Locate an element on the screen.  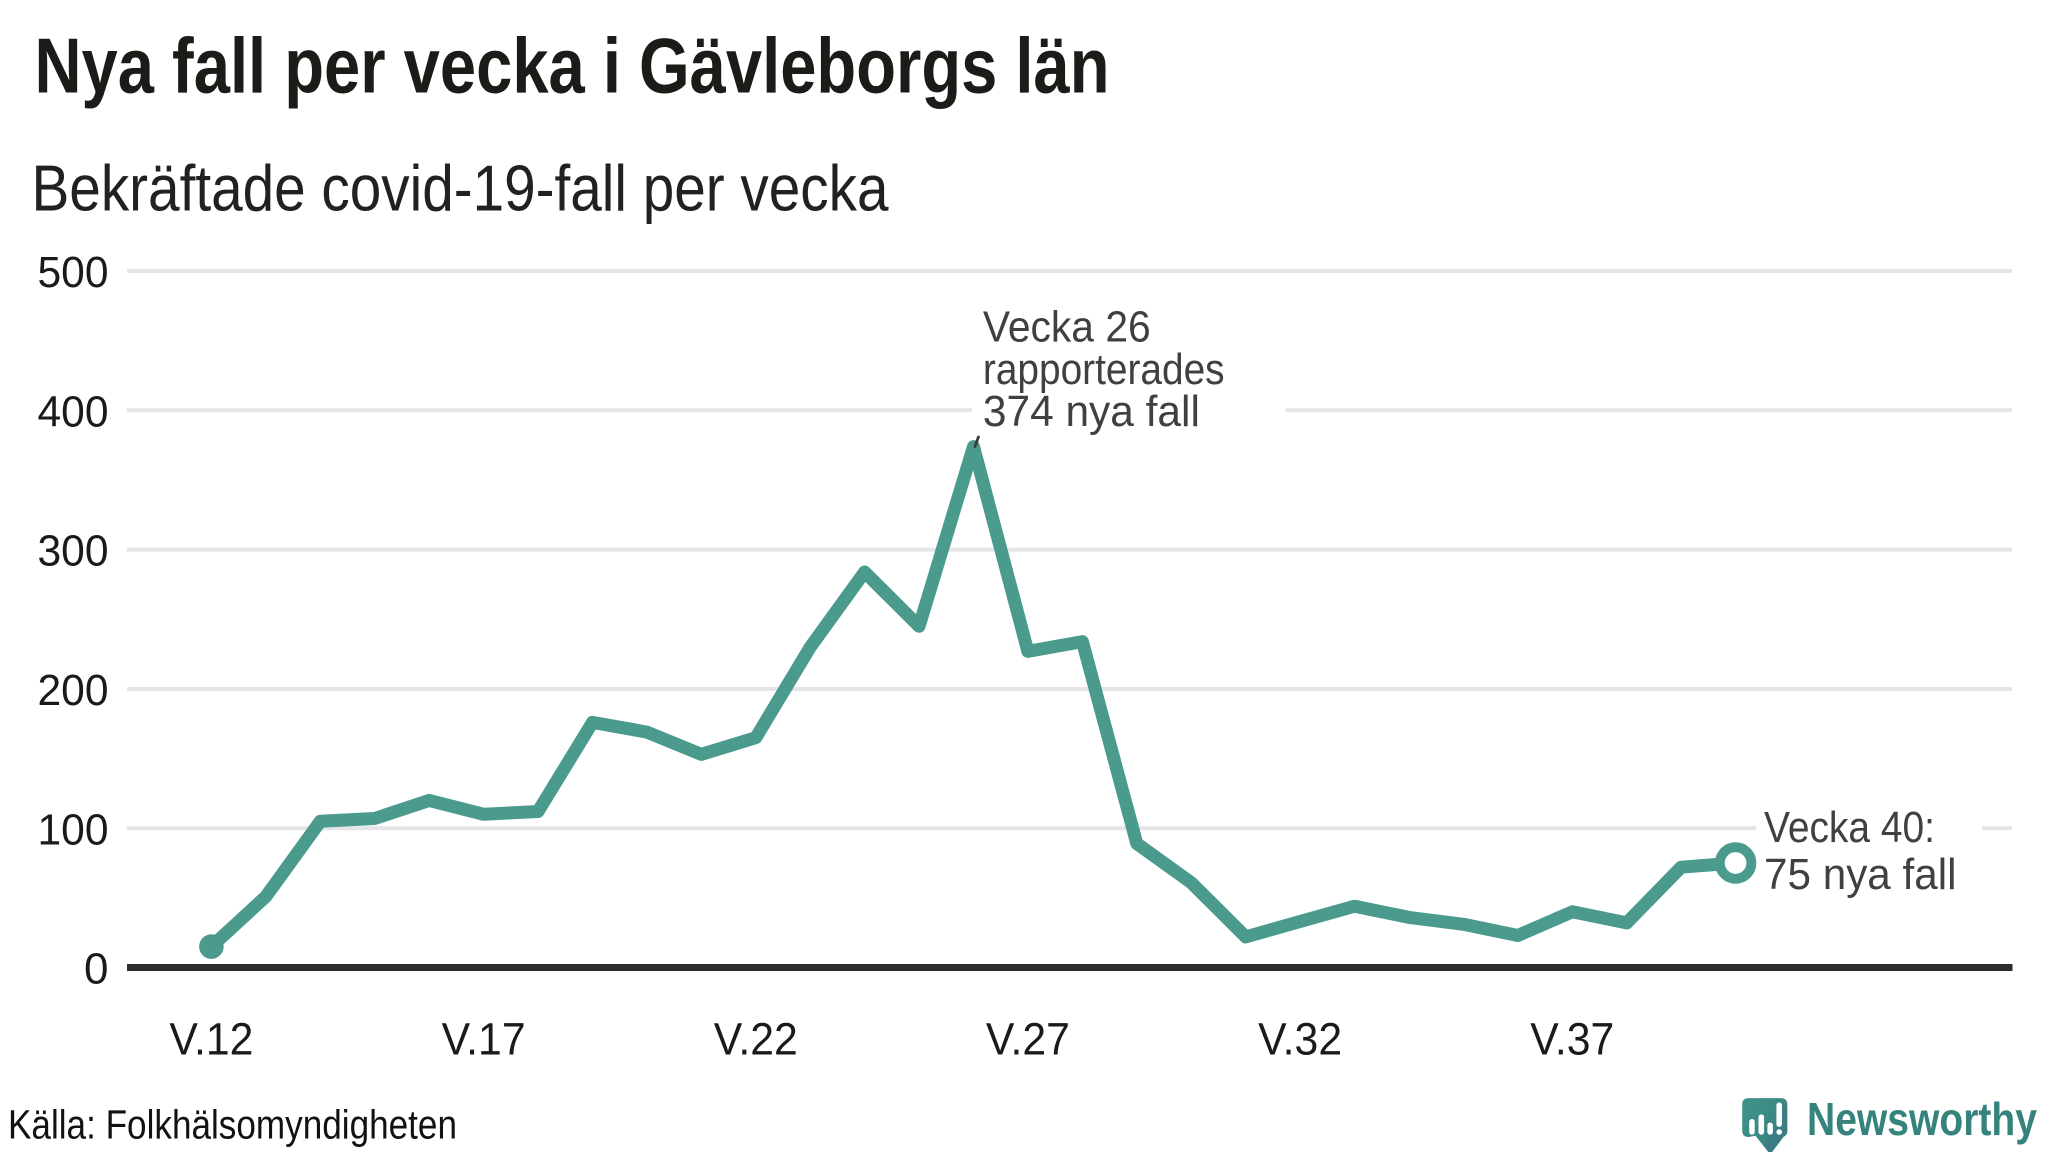
svg-text:Bekräftade covid-19-fall per v: Bekräftade covid-19-fall per vecka is located at coordinates (460, 189).